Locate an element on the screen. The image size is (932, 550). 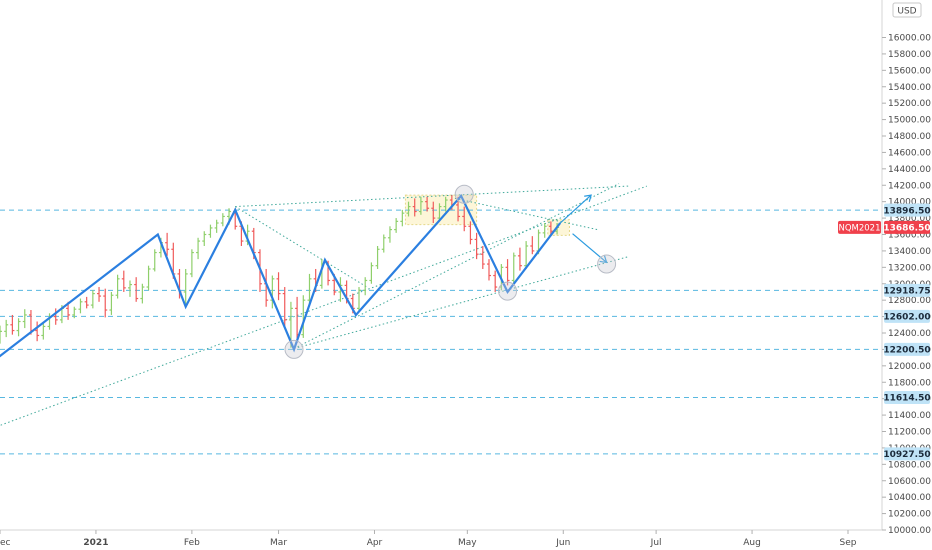
symbol-badge-box is located at coordinates (859, 227).